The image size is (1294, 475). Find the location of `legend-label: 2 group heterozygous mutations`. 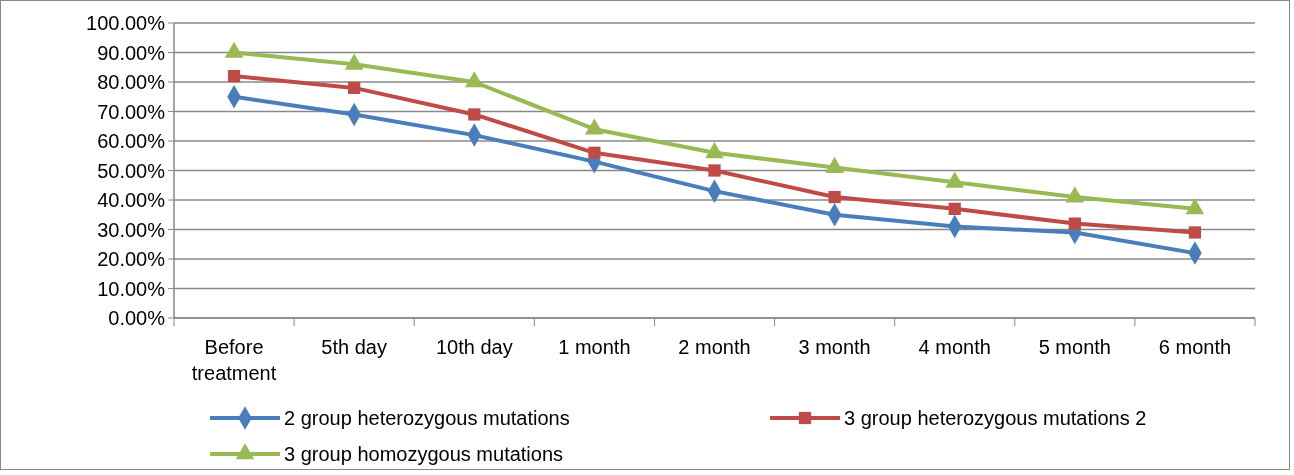

legend-label: 2 group heterozygous mutations is located at coordinates (427, 418).